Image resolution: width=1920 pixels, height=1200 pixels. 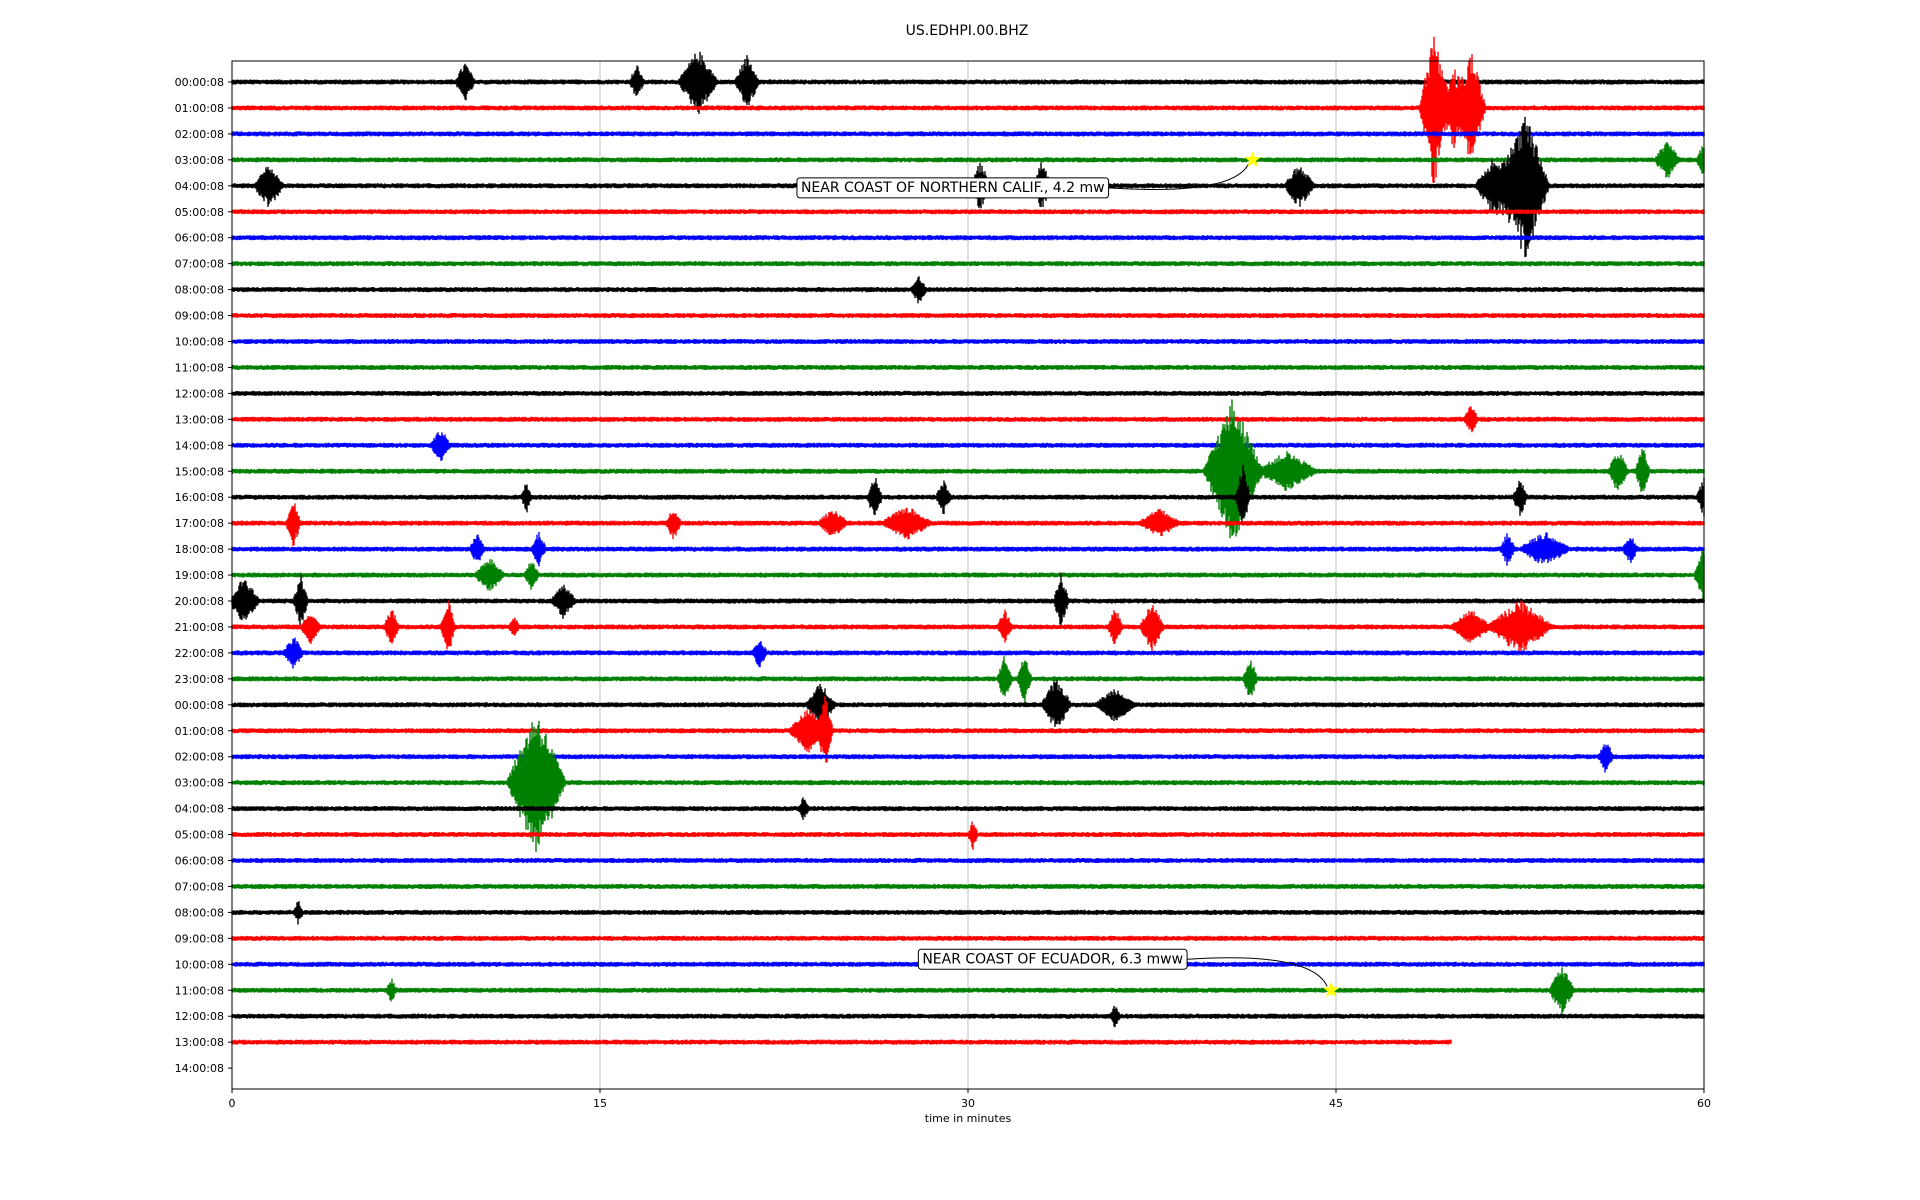 I want to click on event-annotation-0: NEAR COAST OF NORTHERN CALIF., 4.2 mw, so click(x=1028, y=175).